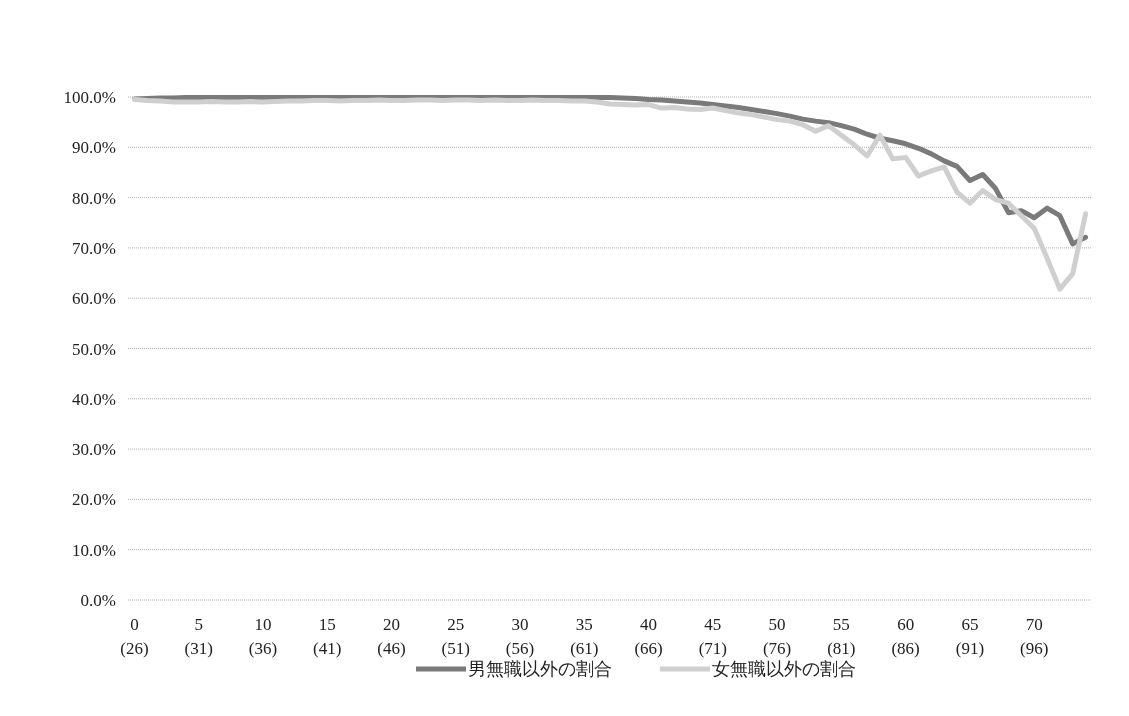 This screenshot has height=716, width=1129. What do you see at coordinates (94, 299) in the screenshot?
I see `y-tick-label: 60.0%` at bounding box center [94, 299].